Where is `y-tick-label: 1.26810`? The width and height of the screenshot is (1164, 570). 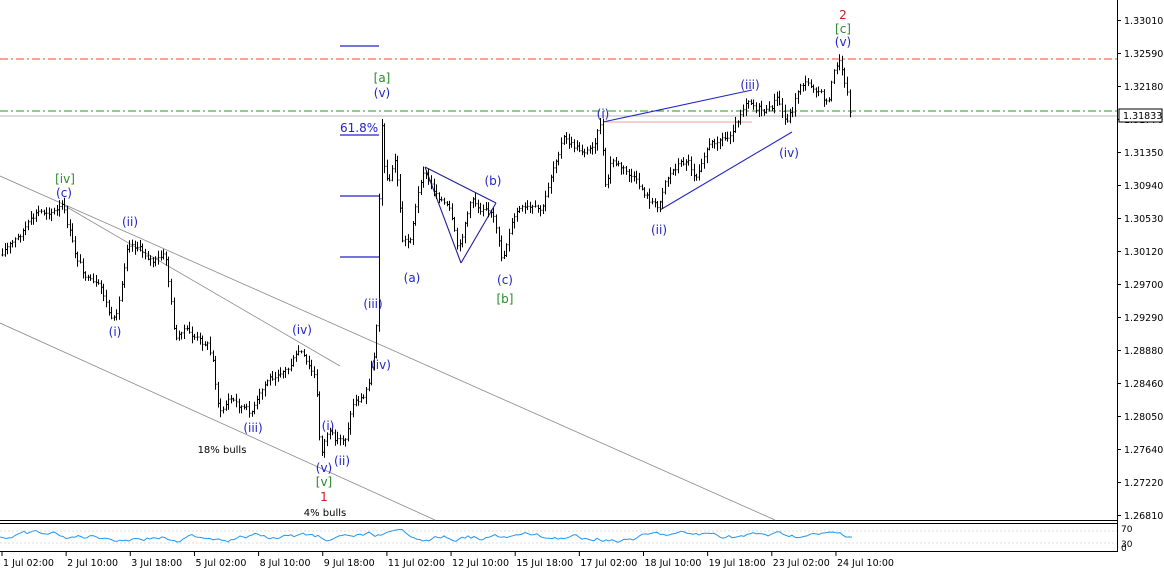
y-tick-label: 1.26810 is located at coordinates (1143, 516).